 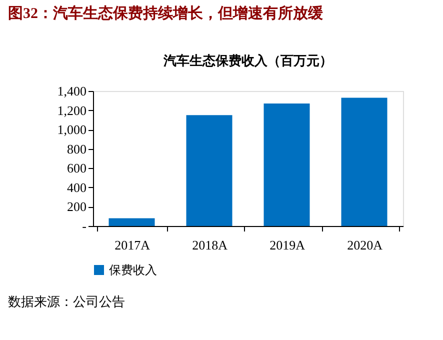 I want to click on chart-title: 图32：汽车生态保费持续增长，但增速有所放缓, so click(x=166, y=13).